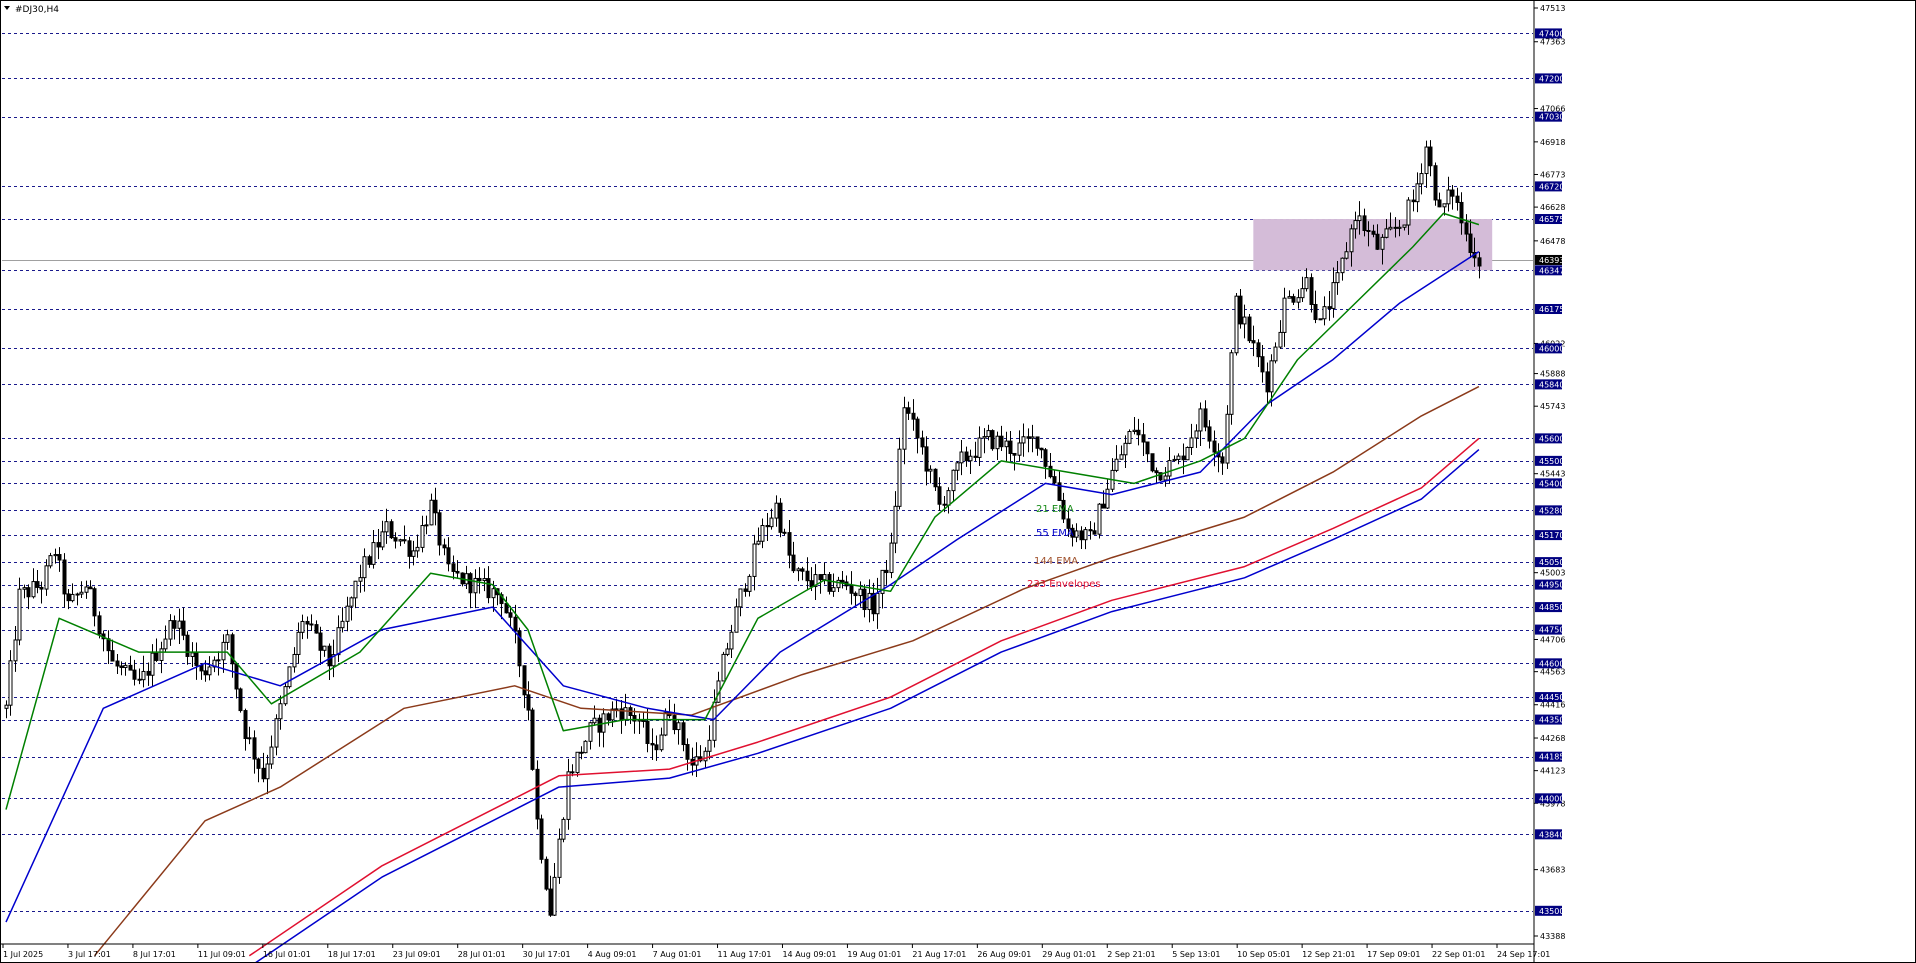 Image resolution: width=1916 pixels, height=963 pixels. I want to click on zone-rectangle, so click(1373, 245).